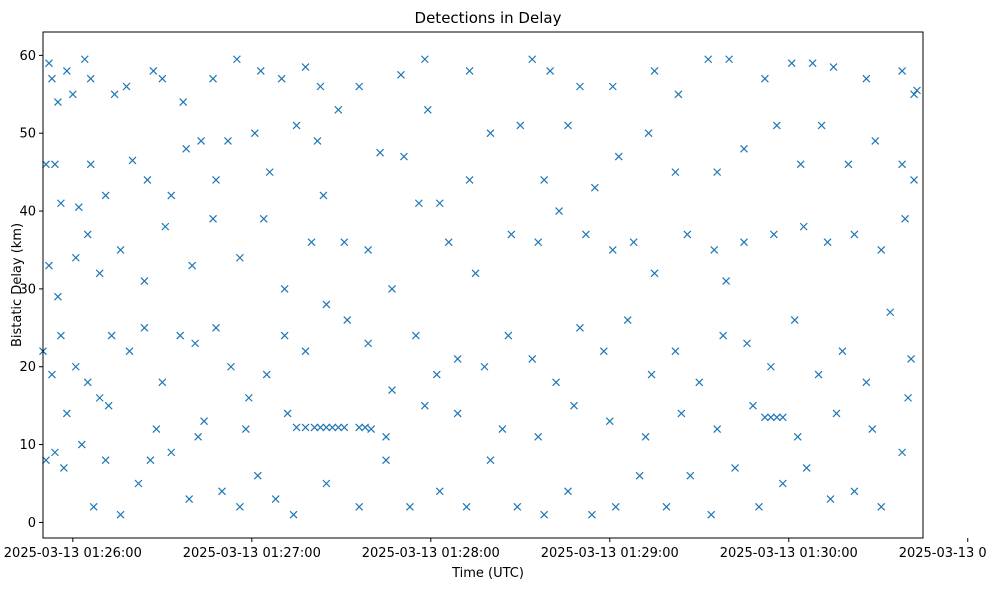 This screenshot has height=590, width=988. Describe the element at coordinates (27, 212) in the screenshot. I see `y-tick-label: 40` at that location.